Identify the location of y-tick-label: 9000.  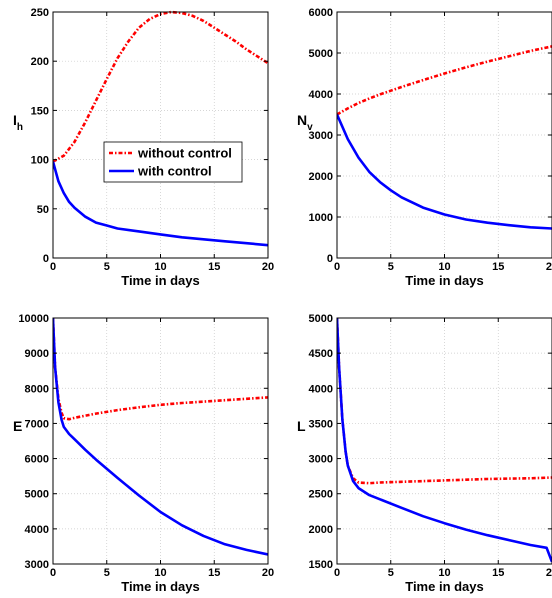
(37, 354).